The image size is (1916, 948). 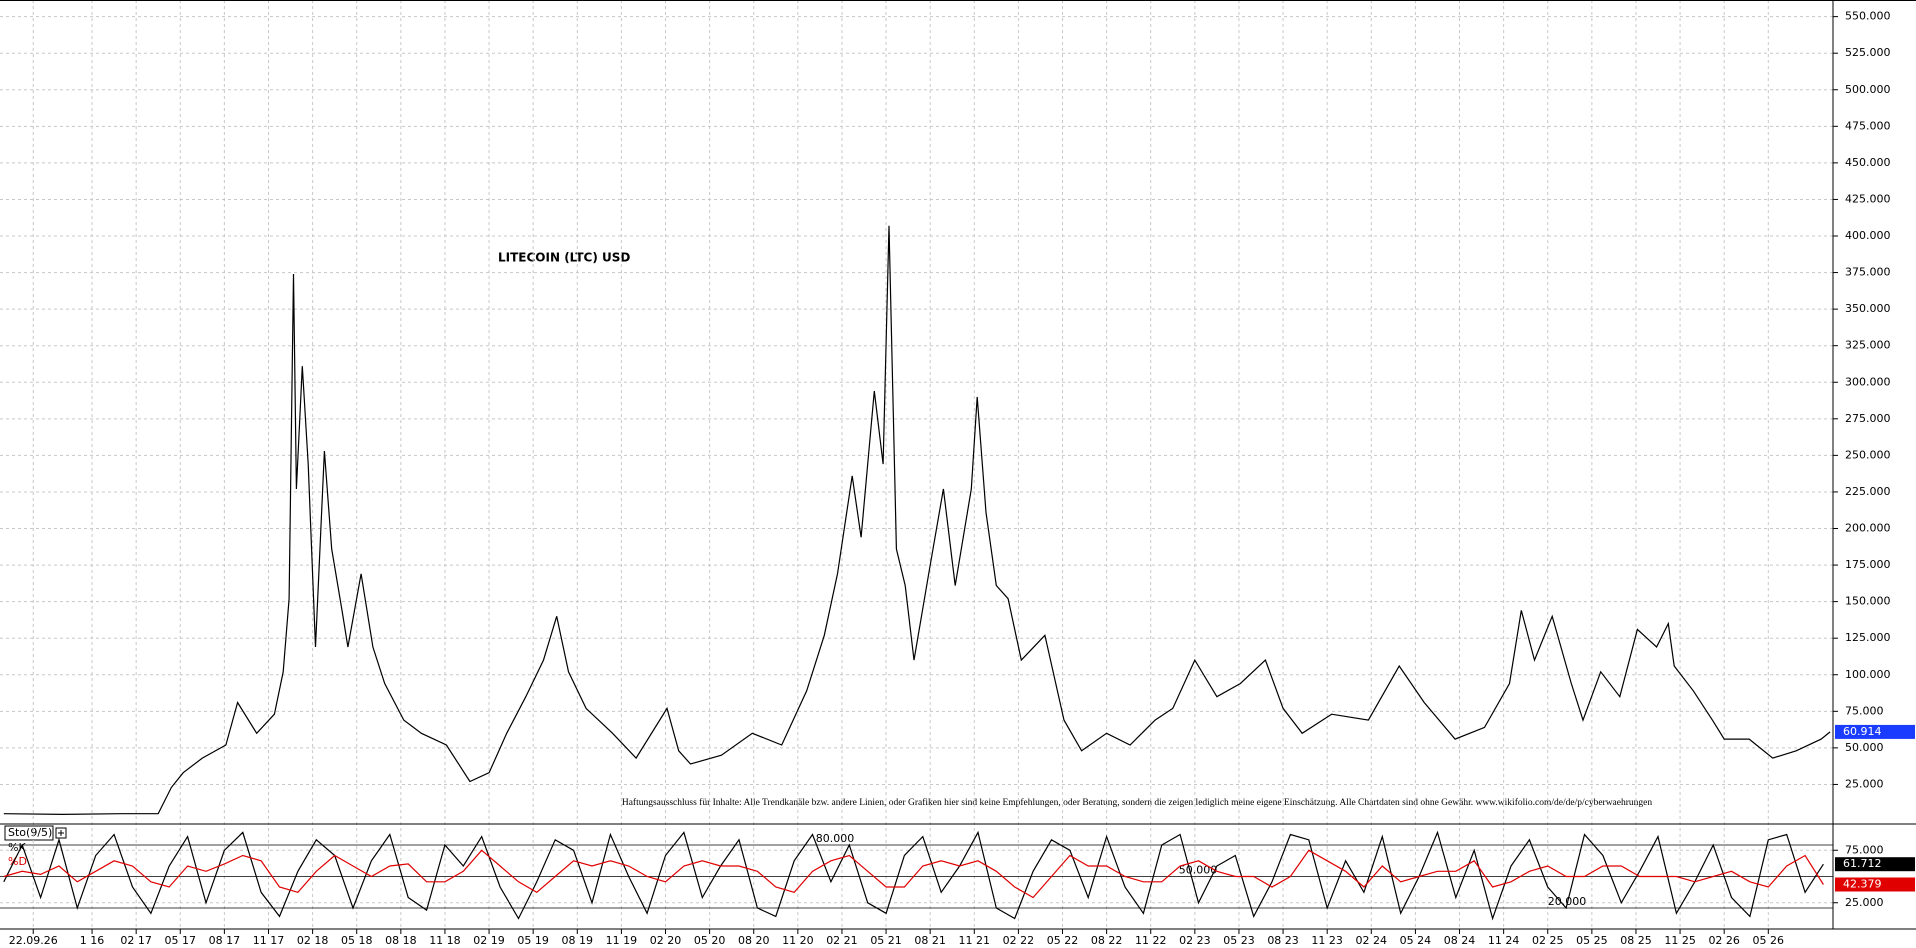 I want to click on x-tick-label: 02 21, so click(x=842, y=940).